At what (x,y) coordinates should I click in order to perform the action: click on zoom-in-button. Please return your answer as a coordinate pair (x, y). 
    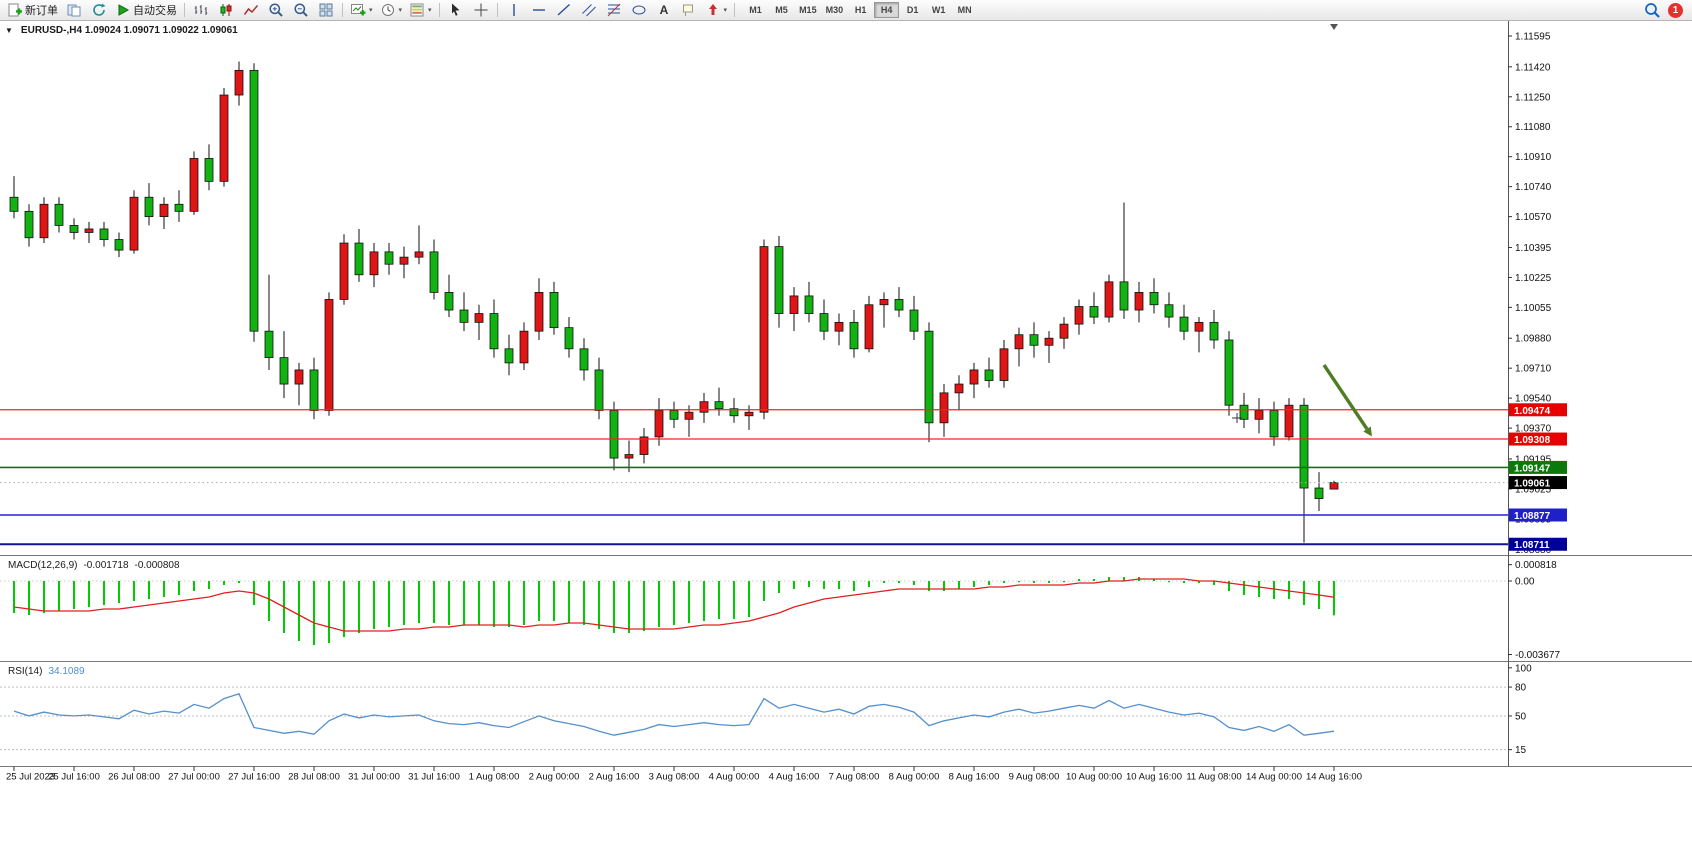
    Looking at the image, I should click on (276, 10).